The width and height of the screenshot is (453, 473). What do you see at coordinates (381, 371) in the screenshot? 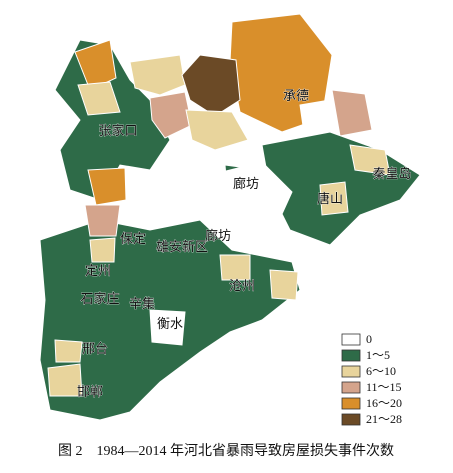
I see `legend-label: 6～10` at bounding box center [381, 371].